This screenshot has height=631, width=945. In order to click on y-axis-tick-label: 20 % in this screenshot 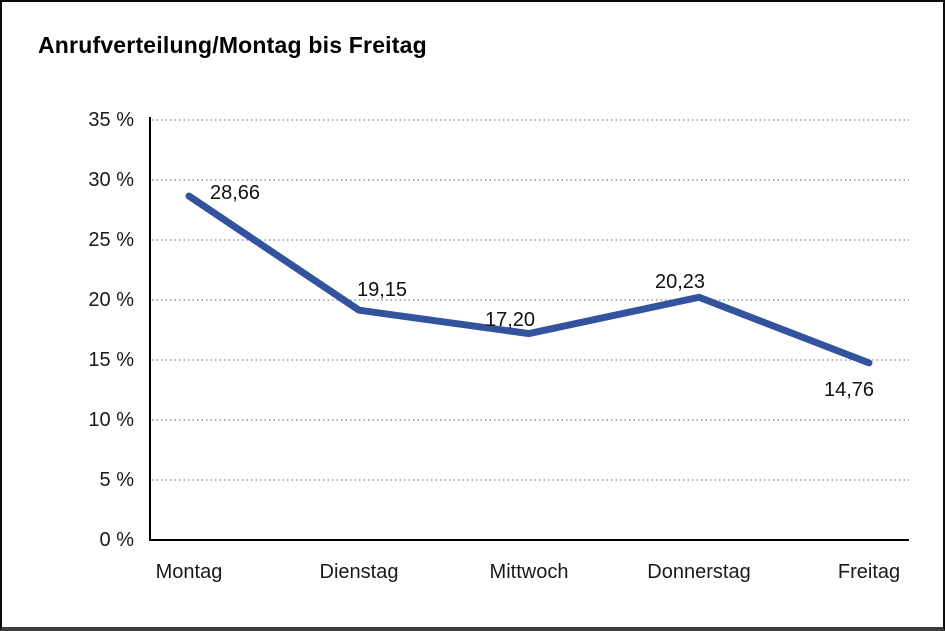, I will do `click(111, 300)`.